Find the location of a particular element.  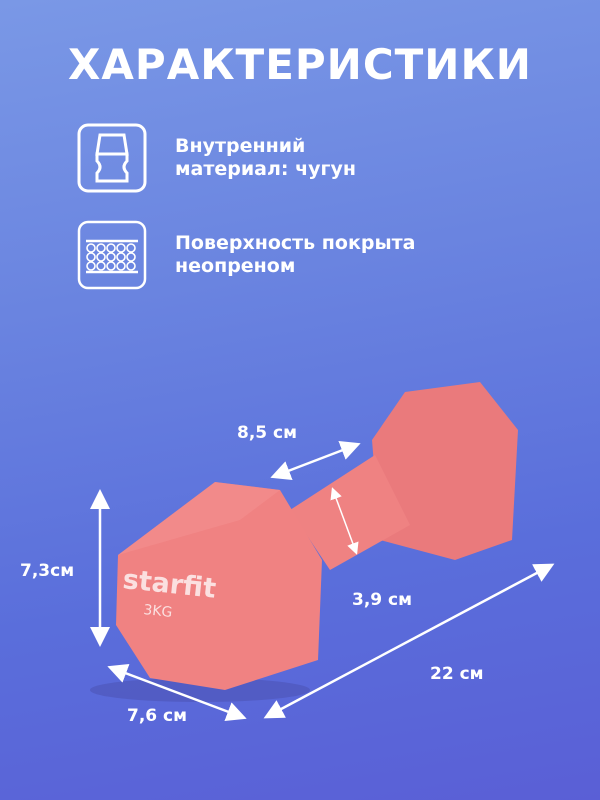

weight-label: 3KG is located at coordinates (158, 611).